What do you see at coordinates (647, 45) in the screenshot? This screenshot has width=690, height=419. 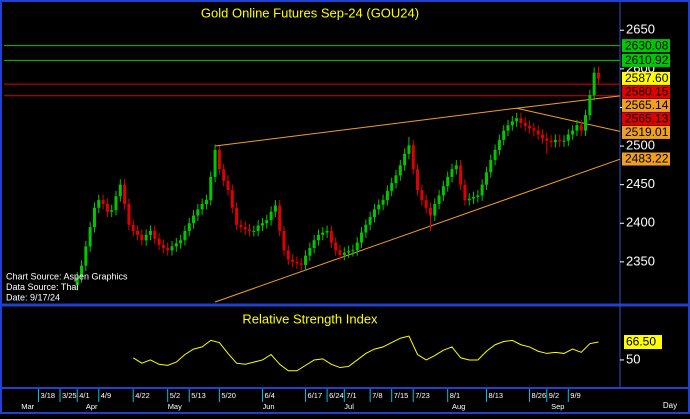 I see `price-label: 2630.08` at bounding box center [647, 45].